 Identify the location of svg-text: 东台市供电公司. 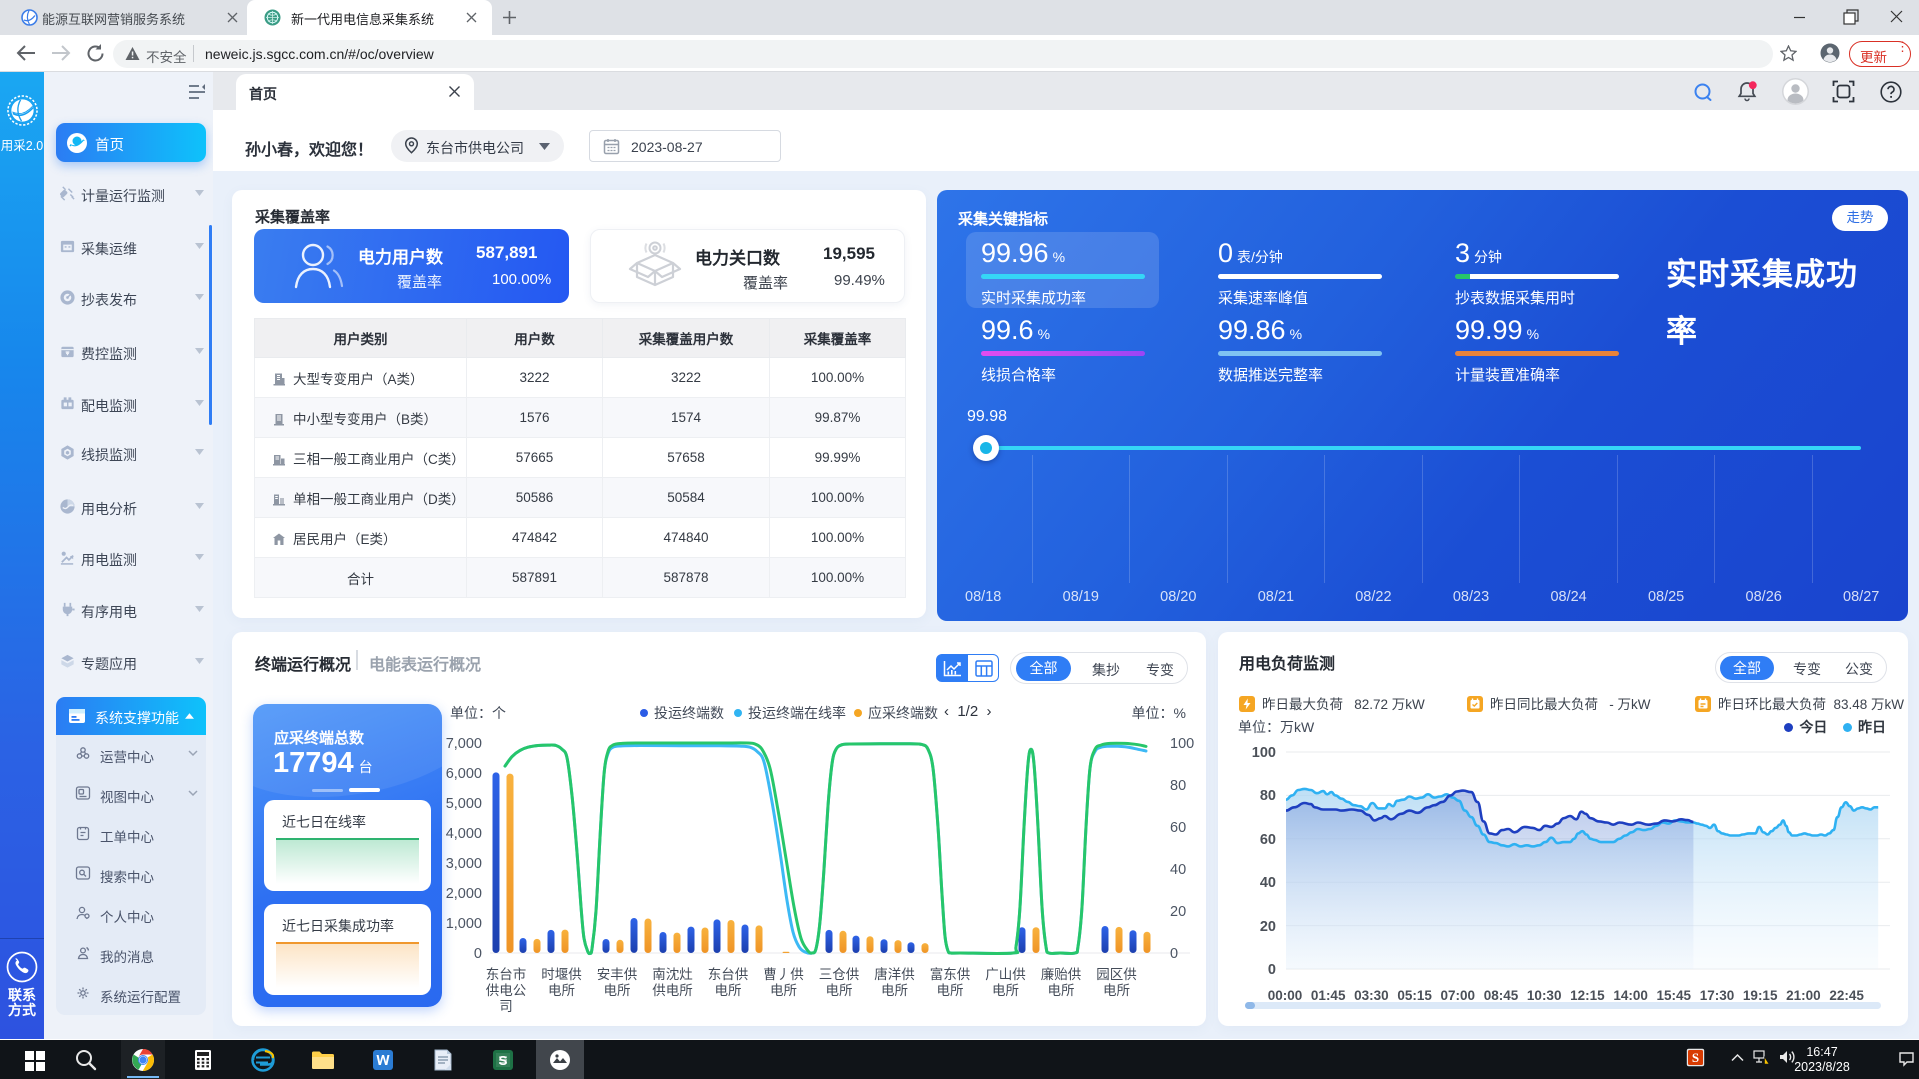
(506, 990).